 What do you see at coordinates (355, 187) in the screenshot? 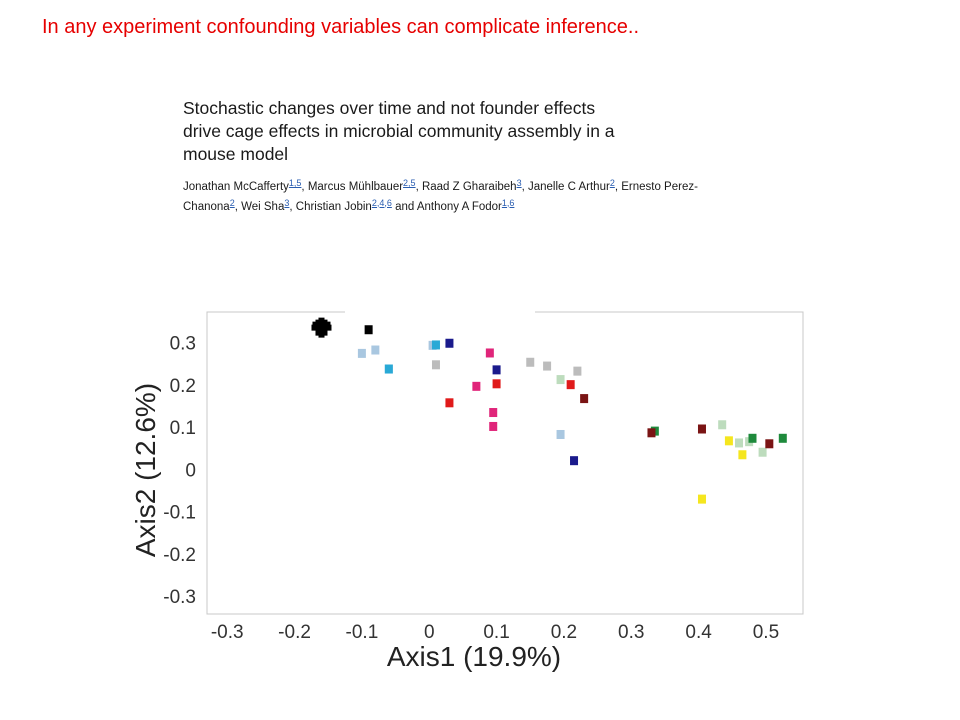
I see `author-name: Marcus Mühlbauer` at bounding box center [355, 187].